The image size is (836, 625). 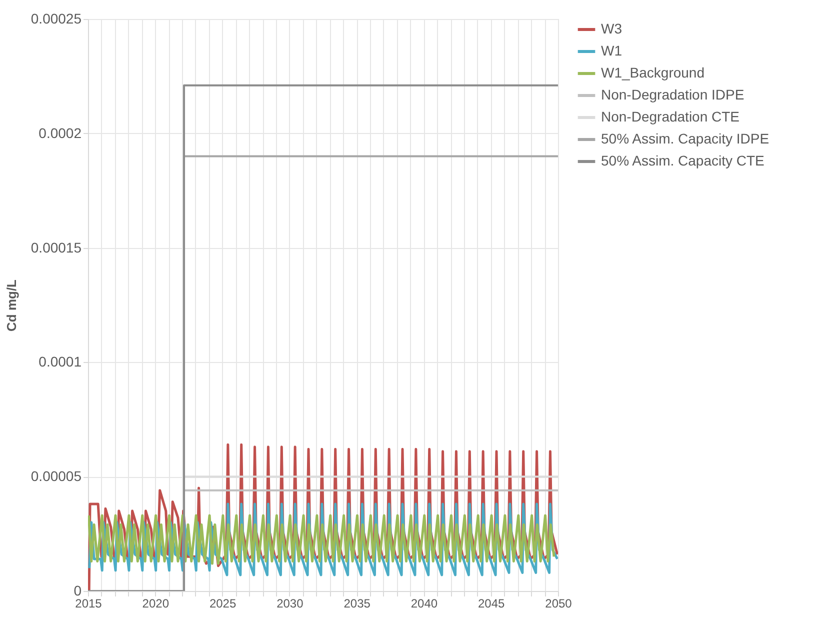 What do you see at coordinates (672, 94) in the screenshot?
I see `legend-label: Non-Degradation IDPE` at bounding box center [672, 94].